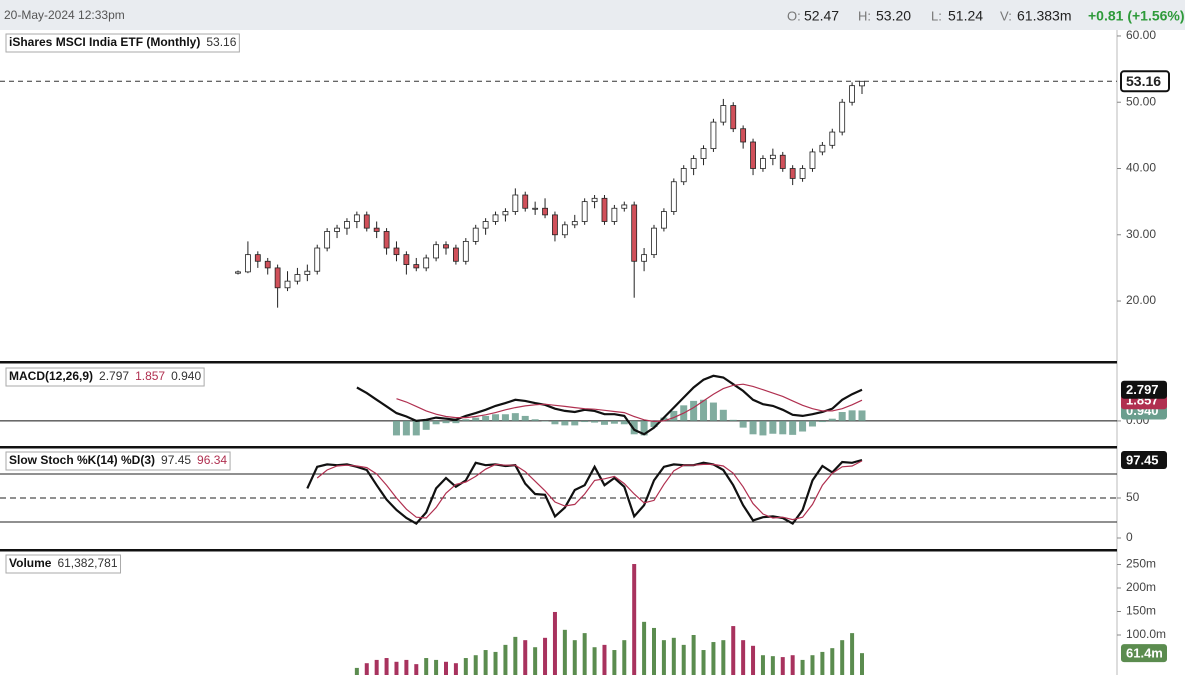 Image resolution: width=1185 pixels, height=675 pixels. I want to click on high-label: H:, so click(864, 15).